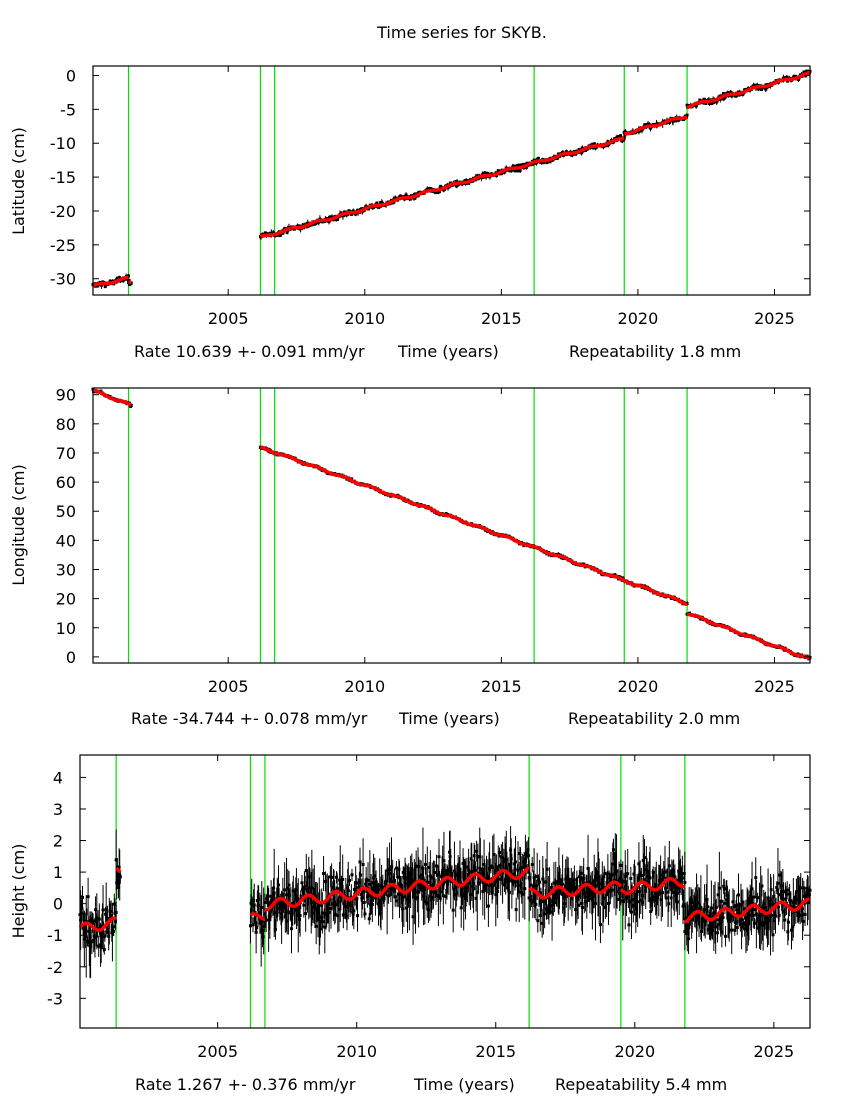  I want to click on y-tick-label: 30, so click(66, 569).